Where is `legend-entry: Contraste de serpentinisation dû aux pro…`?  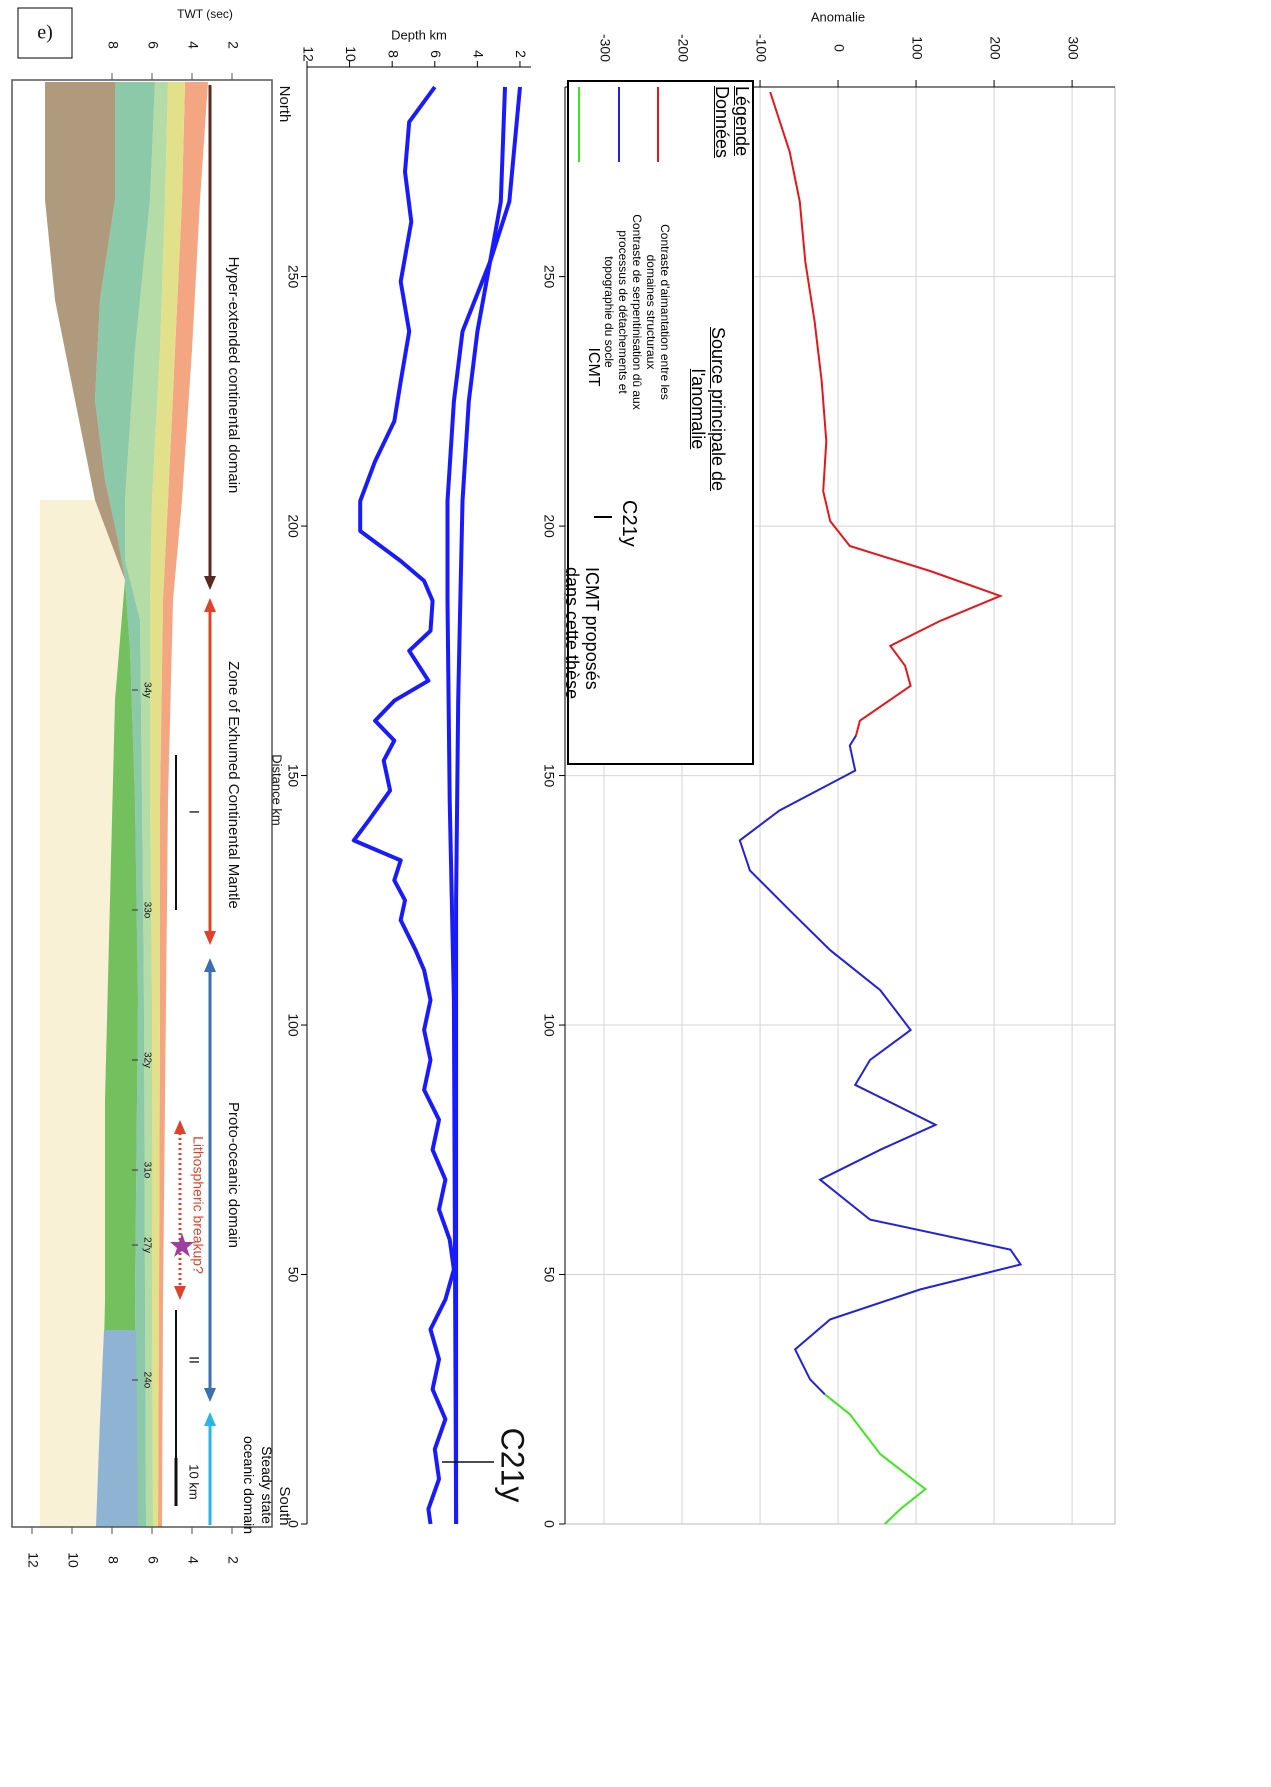 legend-entry: Contraste de serpentinisation dû aux pro… is located at coordinates (623, 312).